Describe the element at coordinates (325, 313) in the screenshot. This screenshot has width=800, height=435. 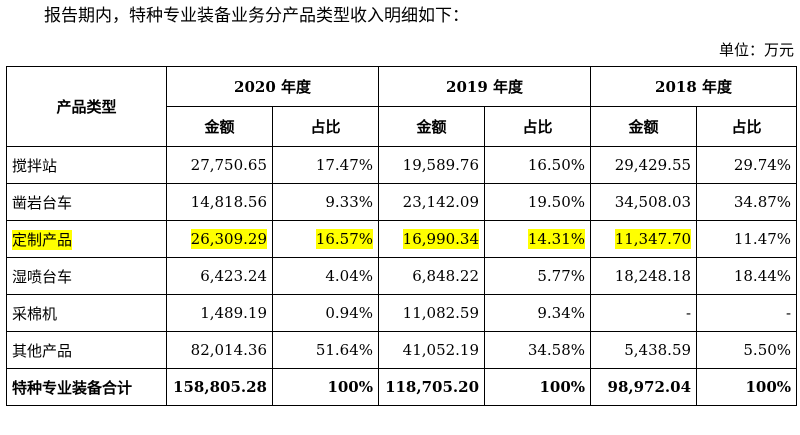
I see `ratio-cell: 0.94%` at that location.